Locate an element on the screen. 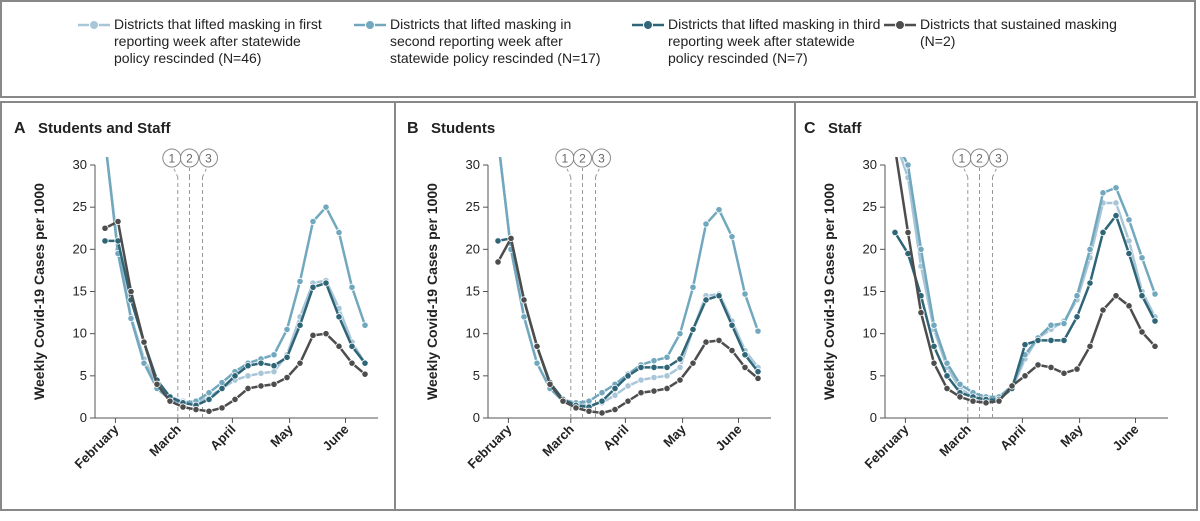  series-line is located at coordinates (628, 322).